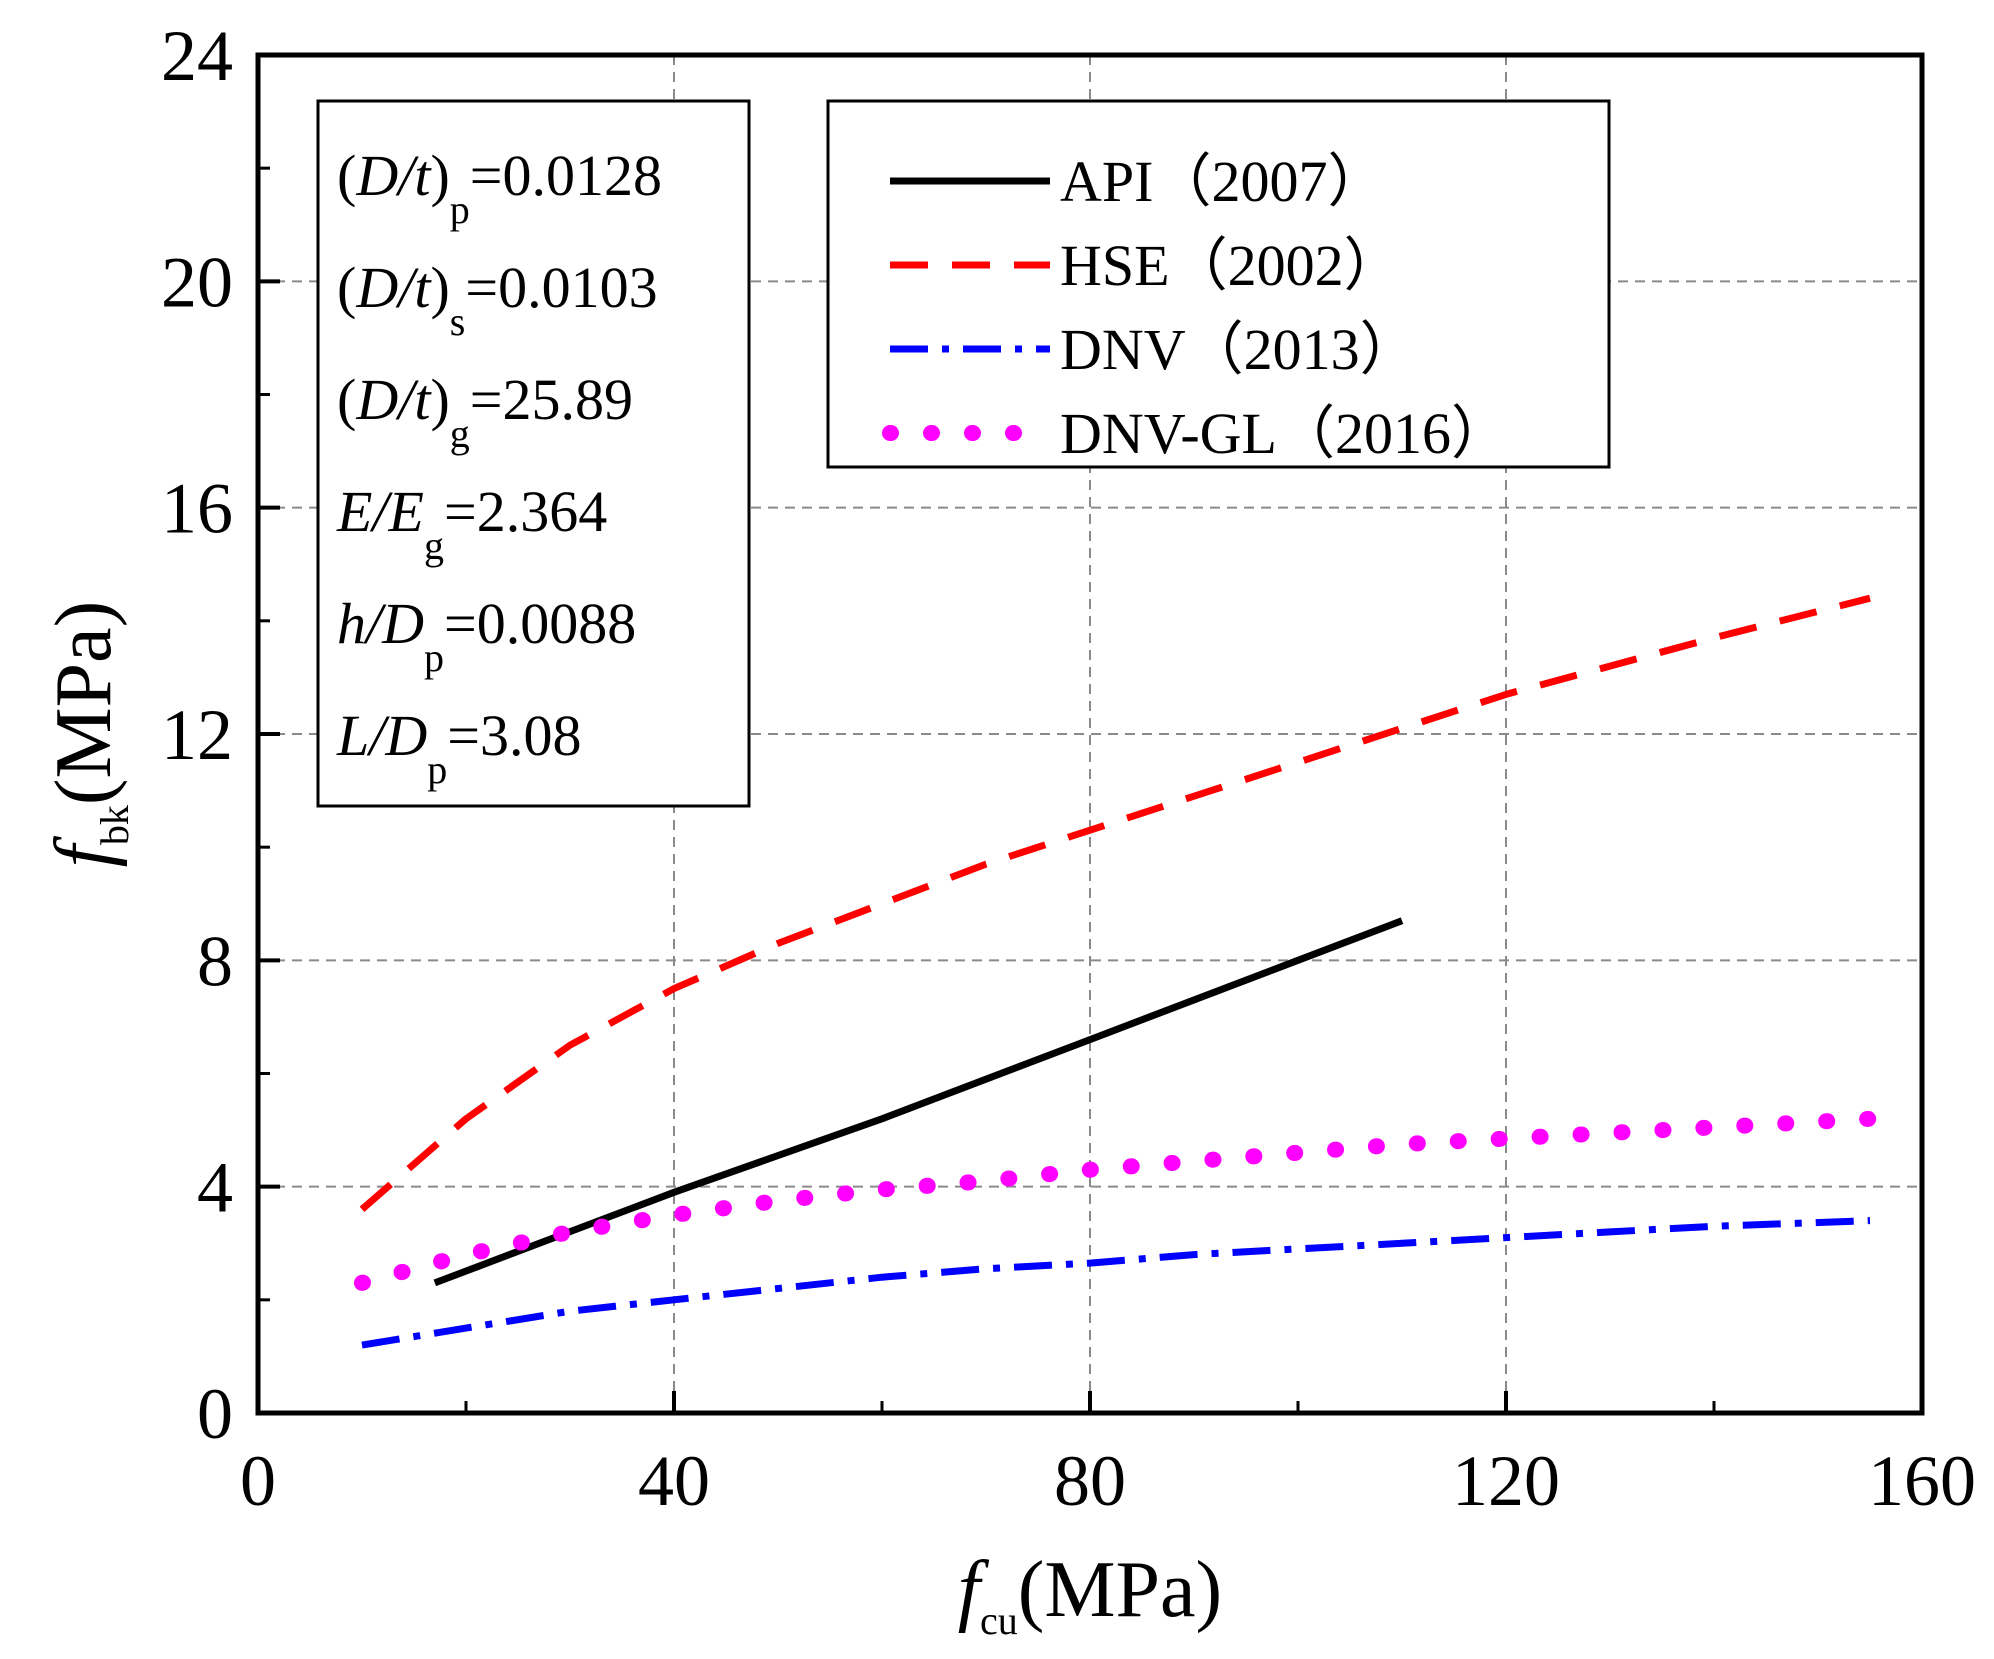  What do you see at coordinates (215, 961) in the screenshot?
I see `y-tick-label: 8` at bounding box center [215, 961].